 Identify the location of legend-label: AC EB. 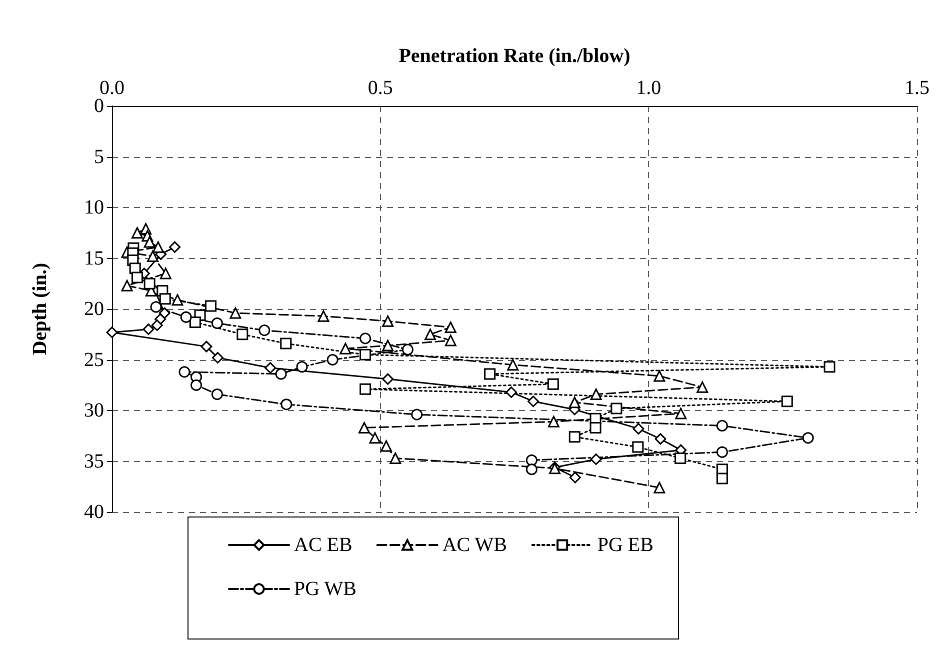
(323, 545).